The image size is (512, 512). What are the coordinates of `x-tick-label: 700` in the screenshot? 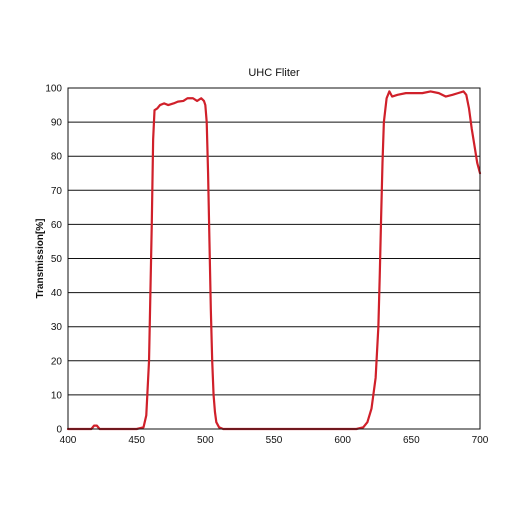 It's located at (480, 440).